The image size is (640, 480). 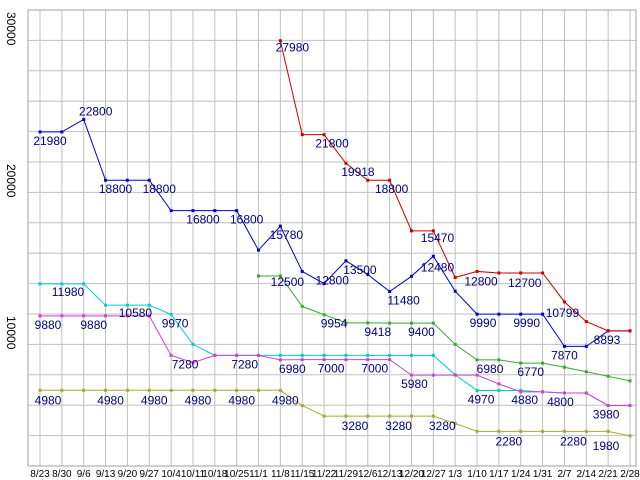 What do you see at coordinates (68, 292) in the screenshot?
I see `point-label: 11980` at bounding box center [68, 292].